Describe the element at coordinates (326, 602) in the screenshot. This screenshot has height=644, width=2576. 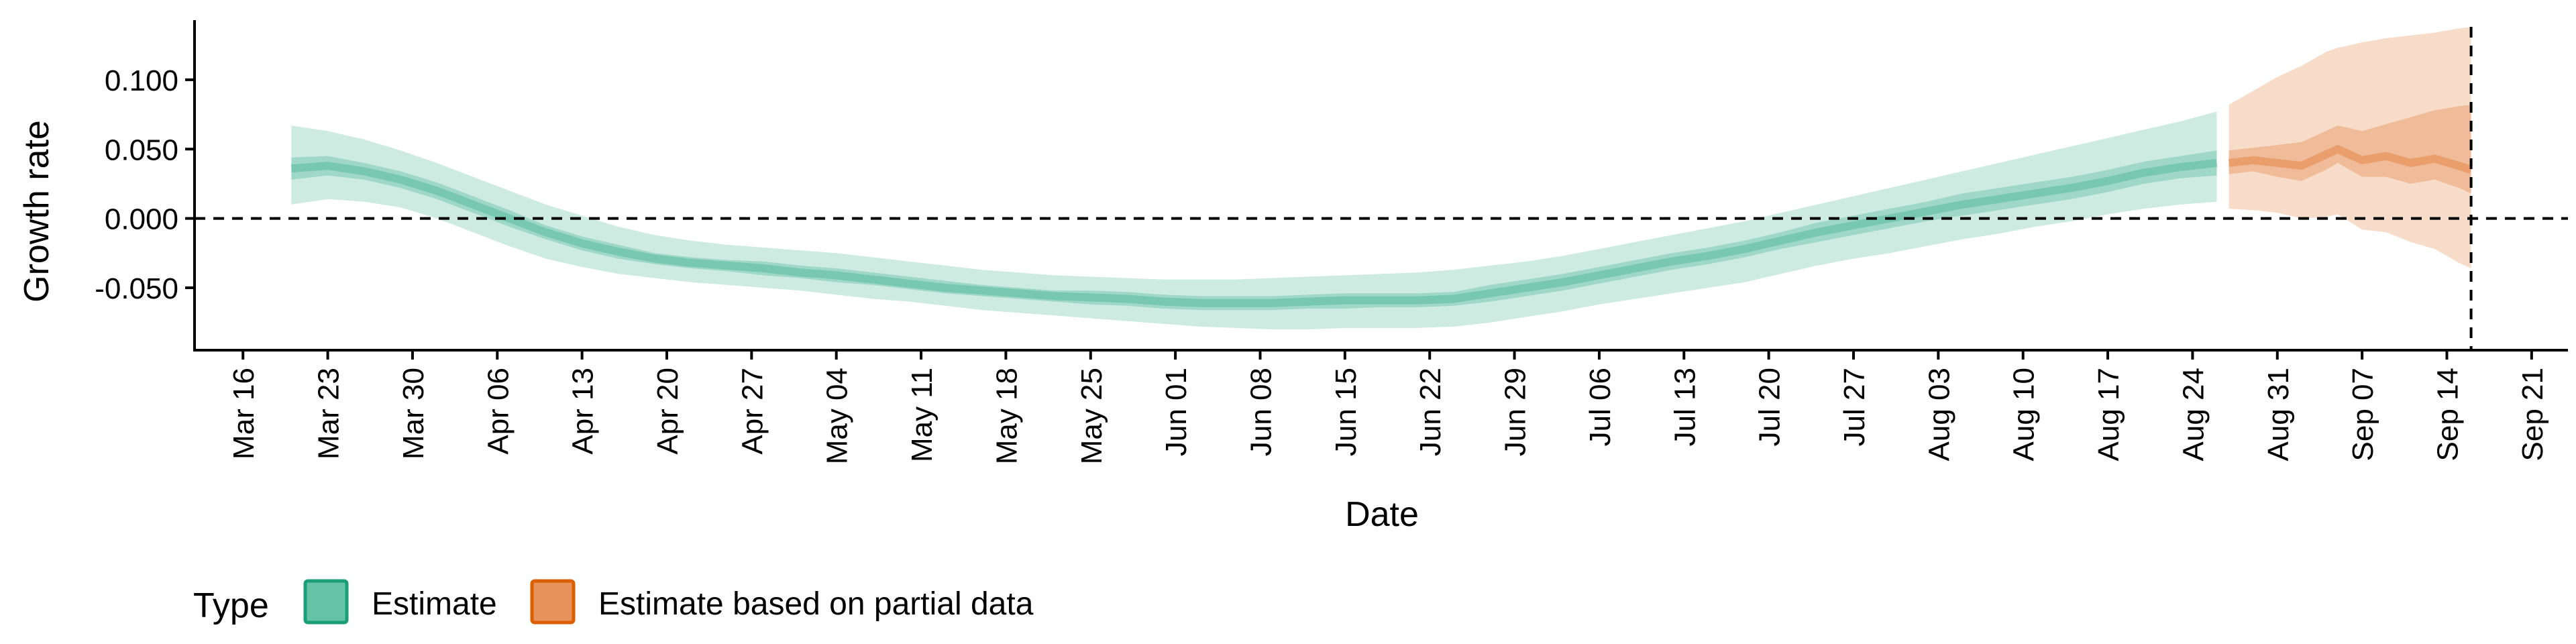
I see `legend-swatch-estimate` at that location.